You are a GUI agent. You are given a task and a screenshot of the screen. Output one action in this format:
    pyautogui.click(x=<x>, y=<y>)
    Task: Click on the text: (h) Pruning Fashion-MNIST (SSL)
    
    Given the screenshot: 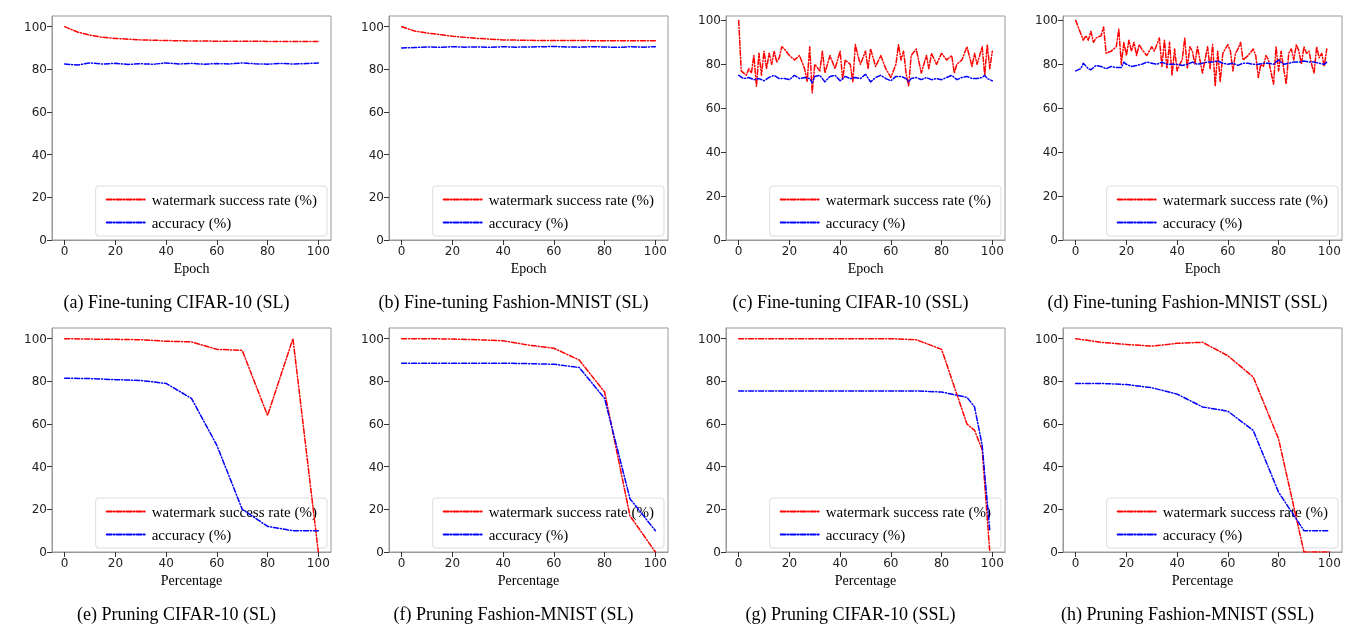 What is the action you would take?
    pyautogui.click(x=1187, y=614)
    